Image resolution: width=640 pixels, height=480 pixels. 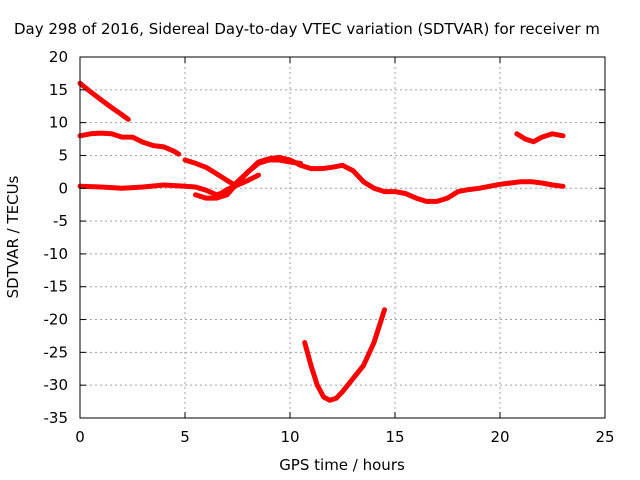 I want to click on y-tick-label: -5, so click(x=60, y=221).